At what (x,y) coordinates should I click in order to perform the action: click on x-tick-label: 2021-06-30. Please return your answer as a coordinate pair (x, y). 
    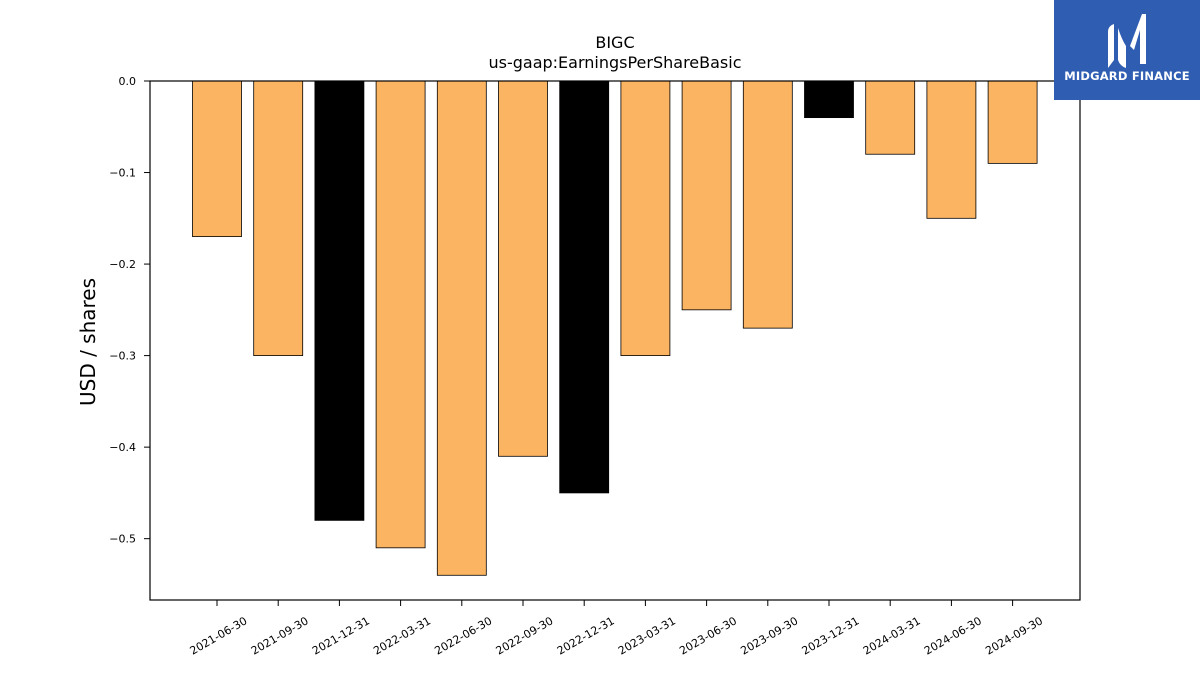
    Looking at the image, I should click on (219, 635).